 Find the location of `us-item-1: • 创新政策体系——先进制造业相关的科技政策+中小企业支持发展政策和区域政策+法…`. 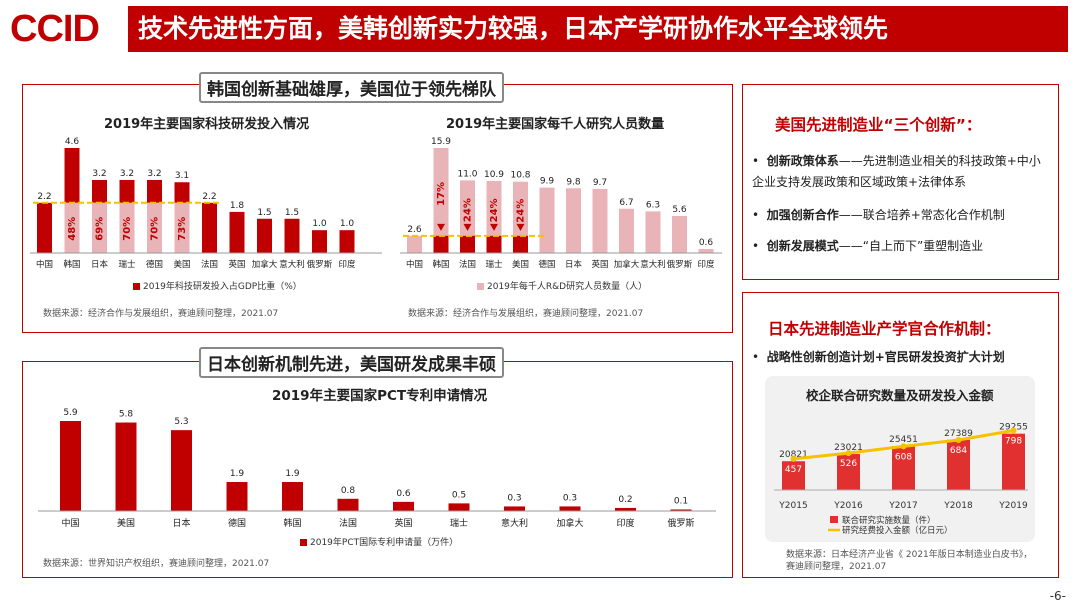

us-item-1: • 创新政策体系——先进制造业相关的科技政策+中小企业支持发展政策和区域政策+法… is located at coordinates (896, 171).